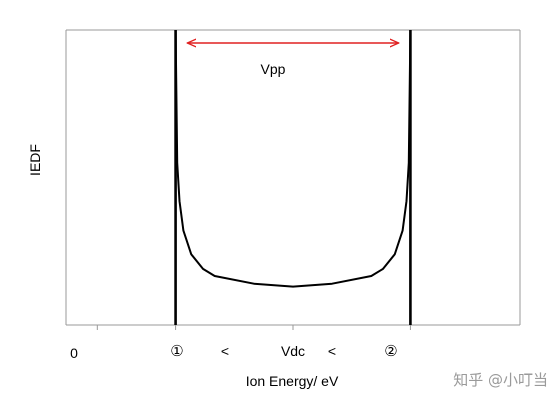 This screenshot has height=403, width=558. I want to click on x-tick-label-vdc: Vdc, so click(293, 351).